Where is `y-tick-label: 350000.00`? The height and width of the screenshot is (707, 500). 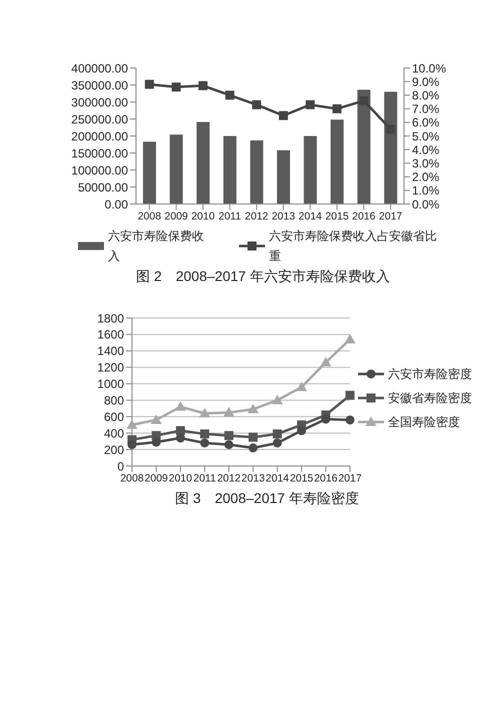
y-tick-label: 350000.00 is located at coordinates (99, 85).